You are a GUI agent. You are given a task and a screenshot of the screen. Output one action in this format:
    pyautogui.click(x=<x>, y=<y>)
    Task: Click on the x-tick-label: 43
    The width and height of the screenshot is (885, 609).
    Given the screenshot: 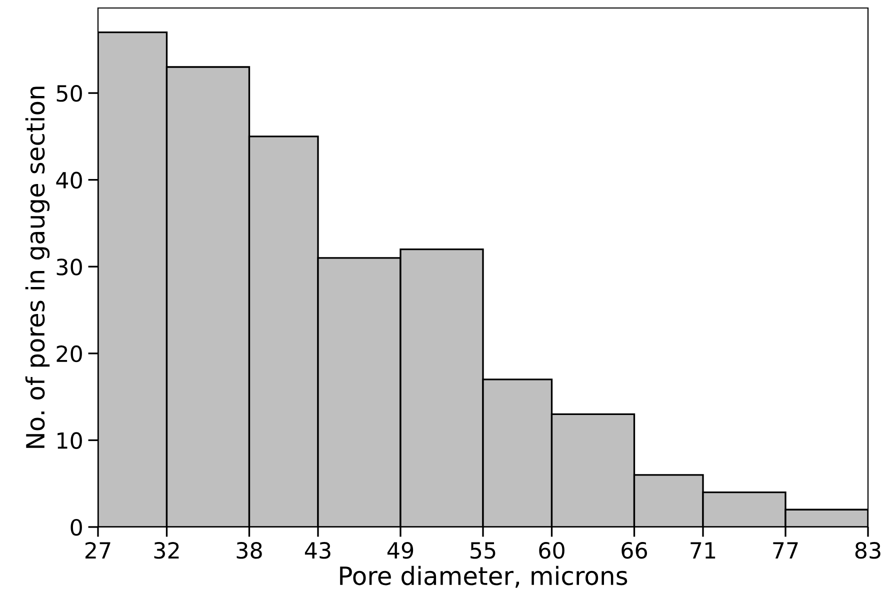 What is the action you would take?
    pyautogui.click(x=317, y=550)
    